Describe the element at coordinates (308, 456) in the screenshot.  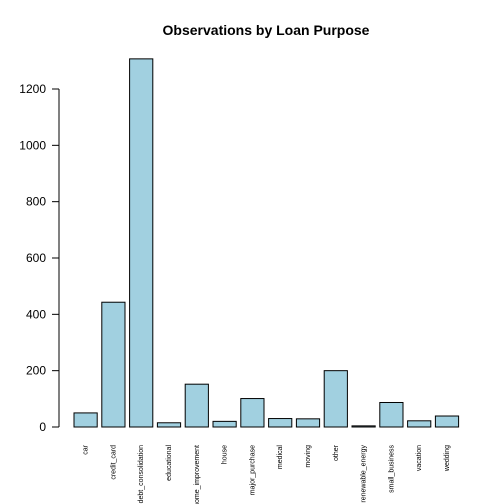
I see `x-tick-label: moving` at that location.